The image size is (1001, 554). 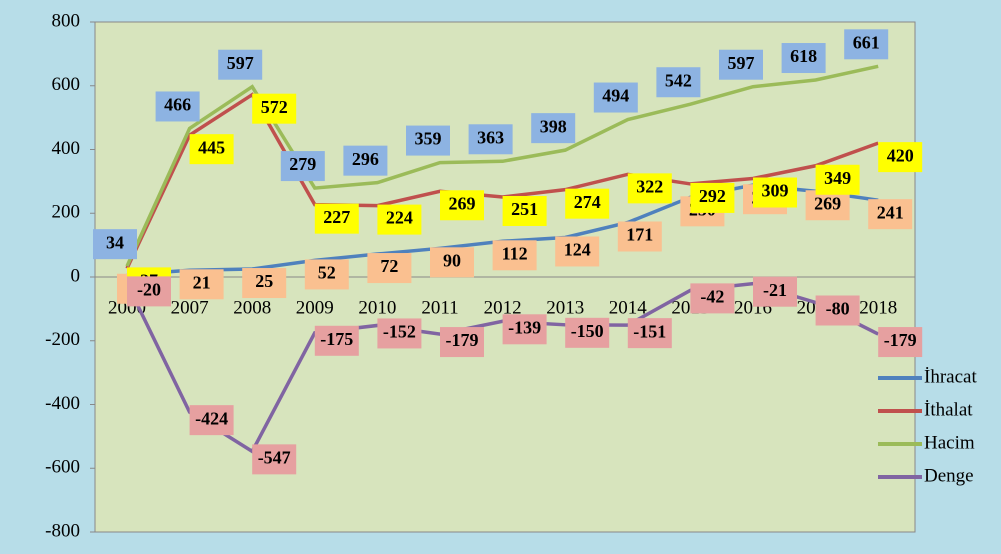 What do you see at coordinates (377, 307) in the screenshot?
I see `x-tick-label: 2010` at bounding box center [377, 307].